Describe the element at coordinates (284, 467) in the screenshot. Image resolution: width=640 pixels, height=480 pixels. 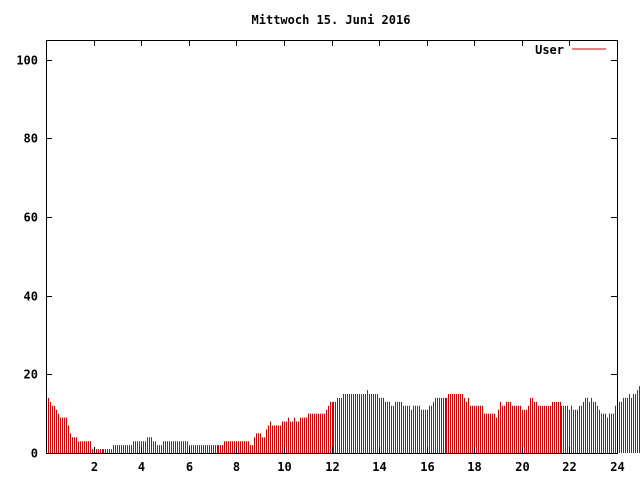
I see `x-tick-label: 10` at that location.